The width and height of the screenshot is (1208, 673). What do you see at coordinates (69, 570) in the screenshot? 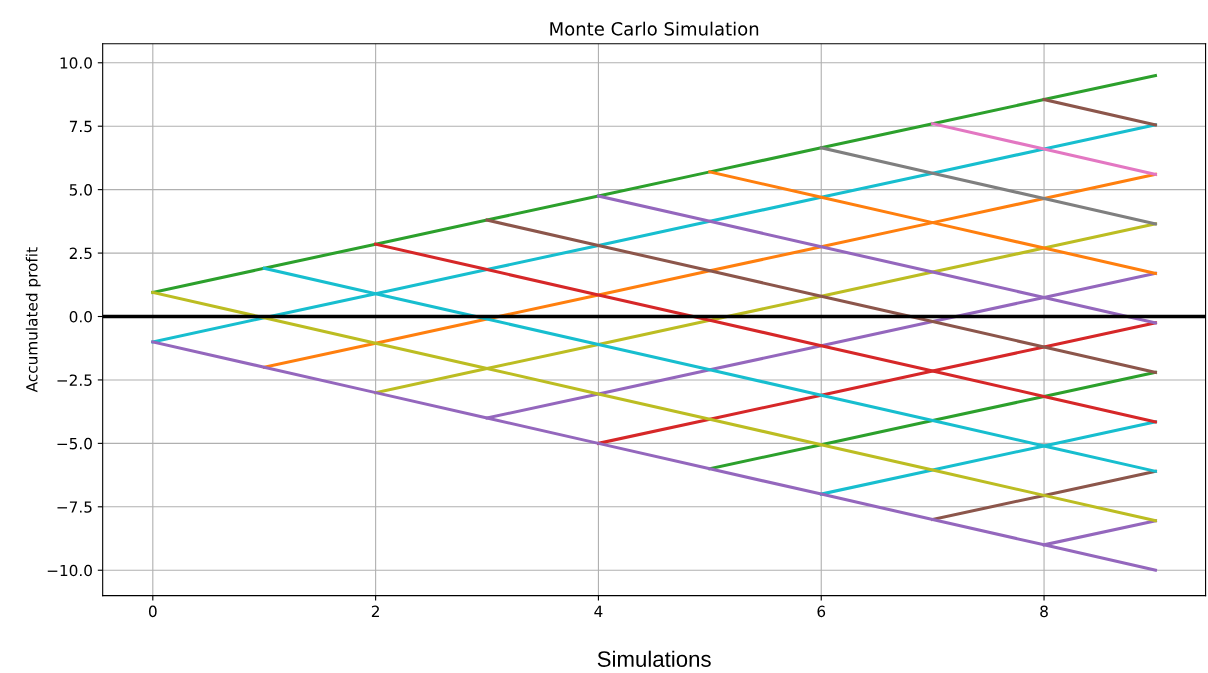
I see `y-tick-label: −10.0` at bounding box center [69, 570].